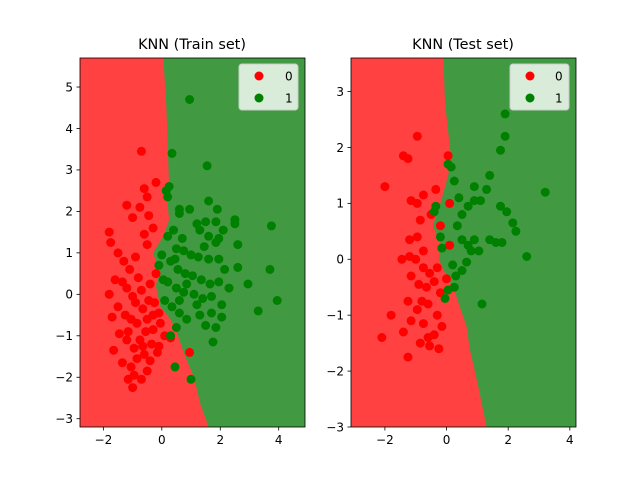 The height and width of the screenshot is (480, 640). What do you see at coordinates (335, 315) in the screenshot?
I see `y-tick-label: −1` at bounding box center [335, 315].